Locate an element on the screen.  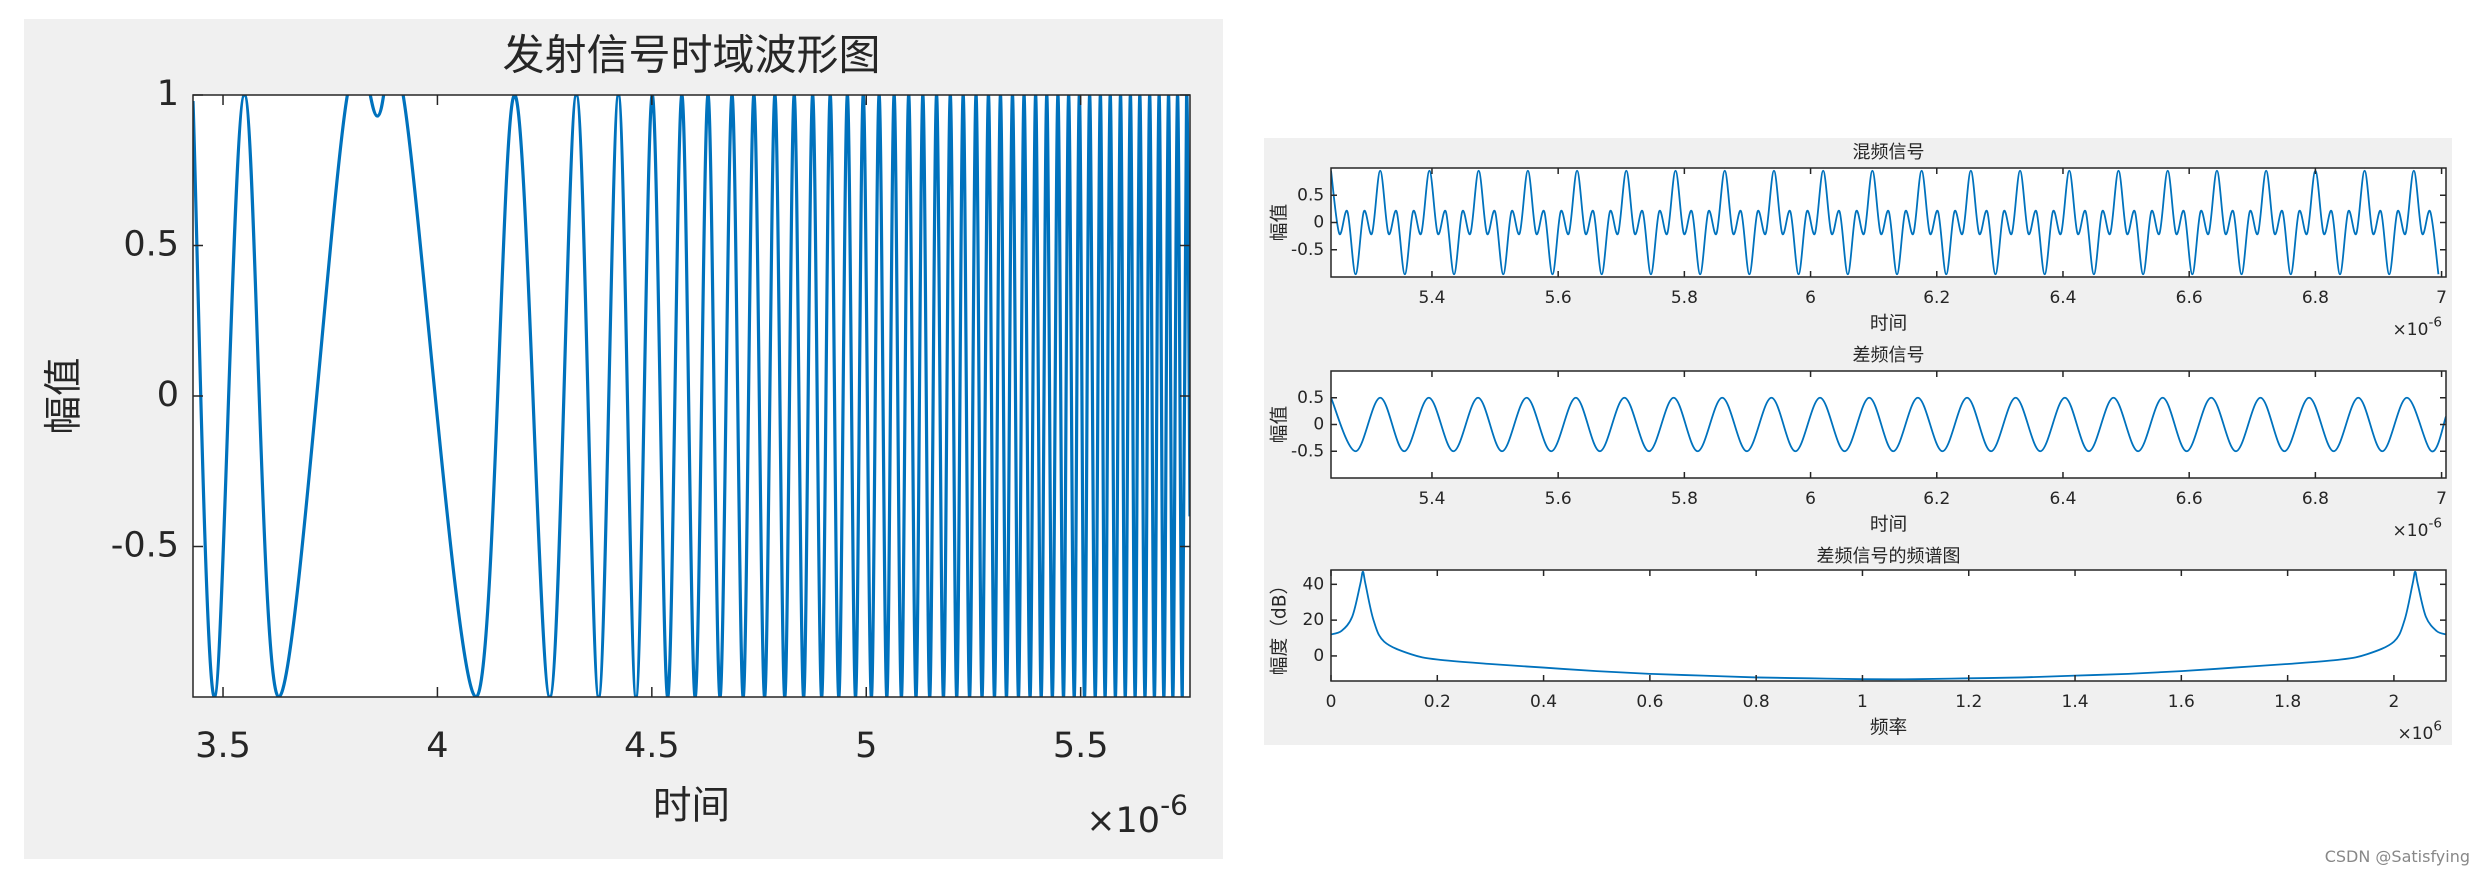
chart-title: 发射信号时域波形图 is located at coordinates (691, 55).